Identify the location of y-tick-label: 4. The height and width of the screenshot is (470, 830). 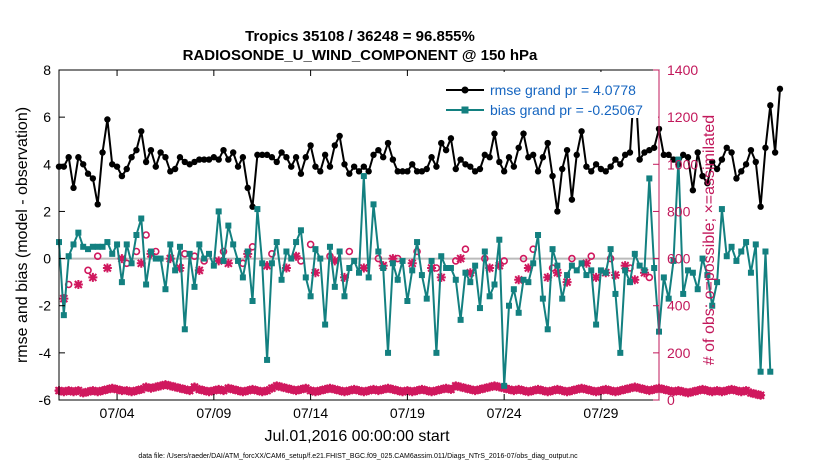
(47, 164).